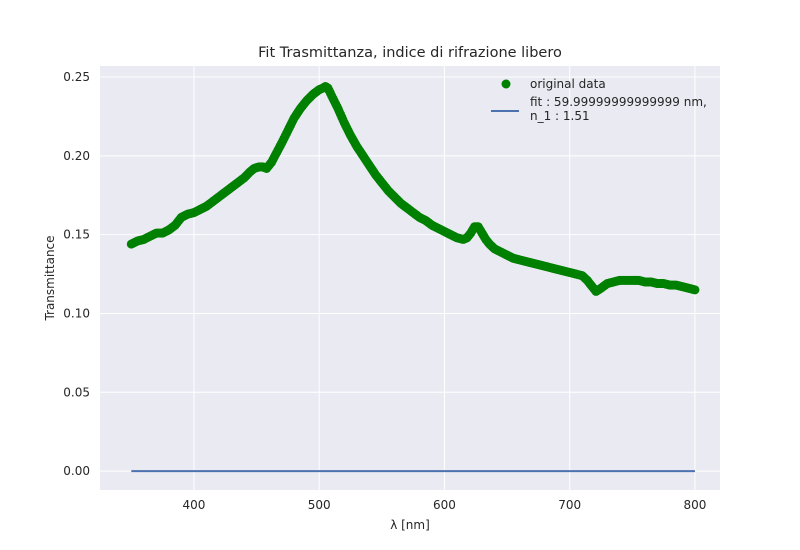  What do you see at coordinates (444, 505) in the screenshot?
I see `x-tick-label: 600` at bounding box center [444, 505].